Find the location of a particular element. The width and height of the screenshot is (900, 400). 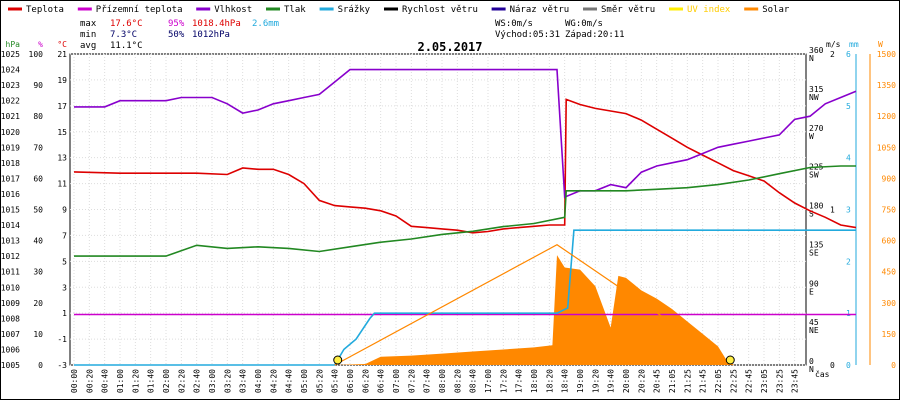

stats-max-hum: 95% is located at coordinates (176, 24).